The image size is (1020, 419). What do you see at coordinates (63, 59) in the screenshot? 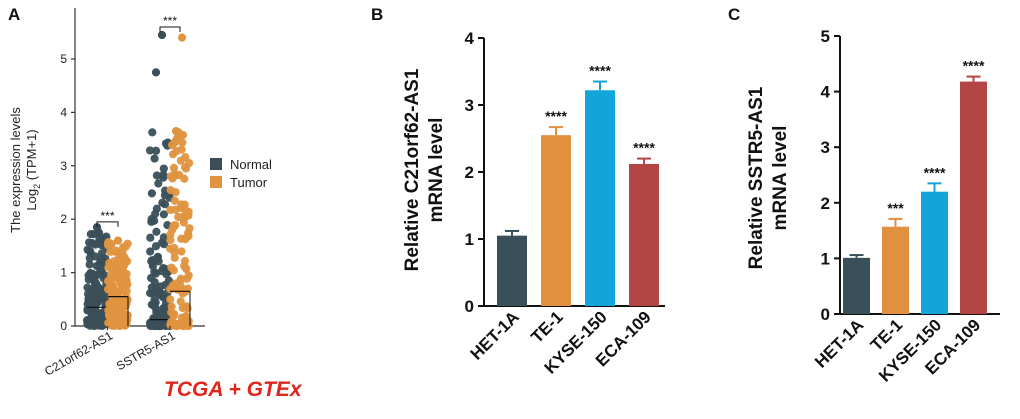
I see `y-tick-label-a: 5` at bounding box center [63, 59].